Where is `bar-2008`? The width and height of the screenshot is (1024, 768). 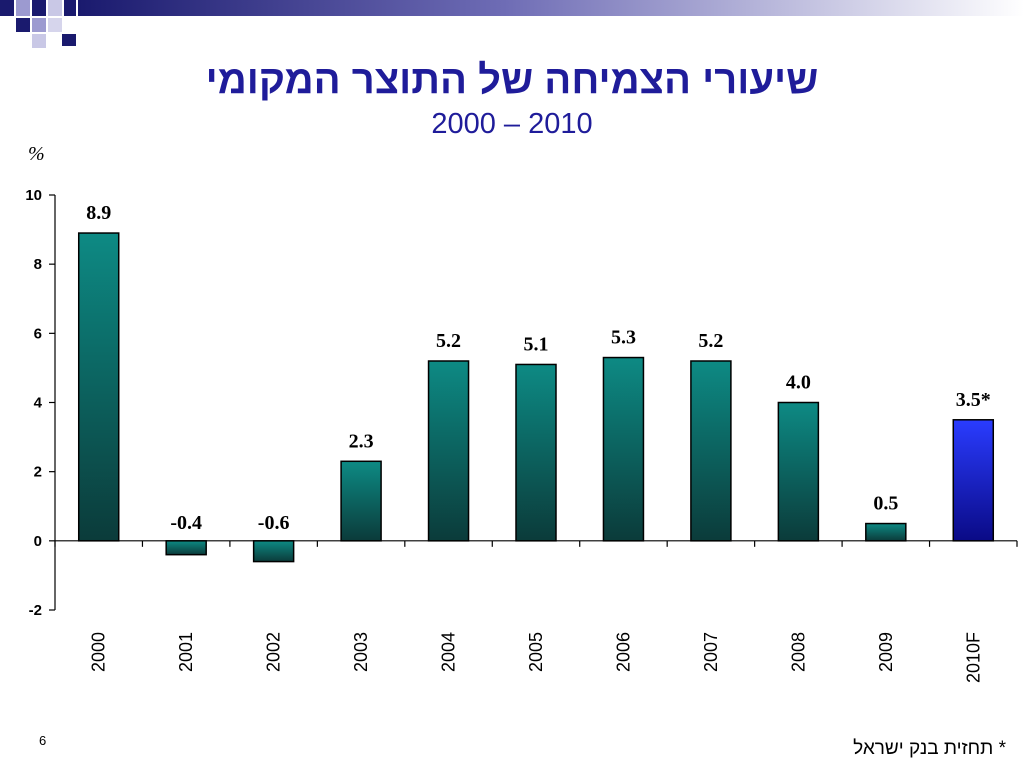 bar-2008 is located at coordinates (798, 471).